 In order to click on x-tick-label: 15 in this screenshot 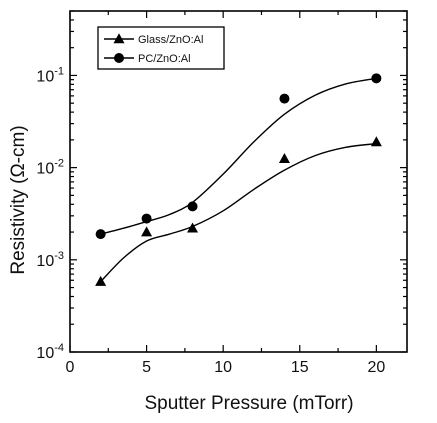, I will do `click(300, 367)`.